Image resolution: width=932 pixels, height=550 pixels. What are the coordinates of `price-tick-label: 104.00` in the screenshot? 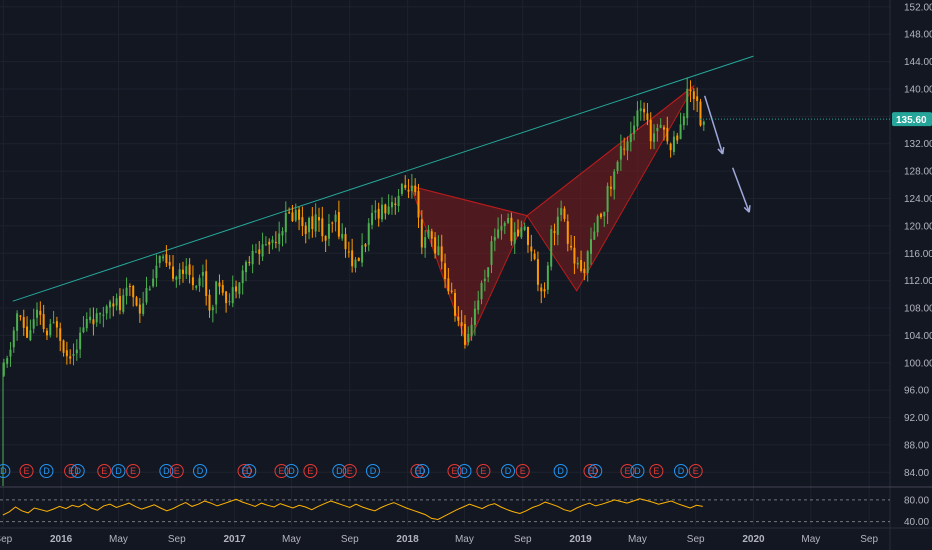 It's located at (918, 336).